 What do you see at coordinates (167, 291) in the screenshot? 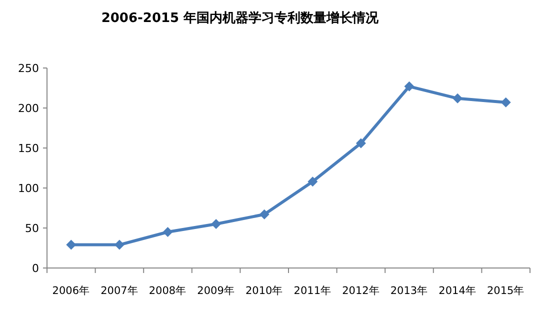
I see `x-tick-label: 2008年` at bounding box center [167, 291].